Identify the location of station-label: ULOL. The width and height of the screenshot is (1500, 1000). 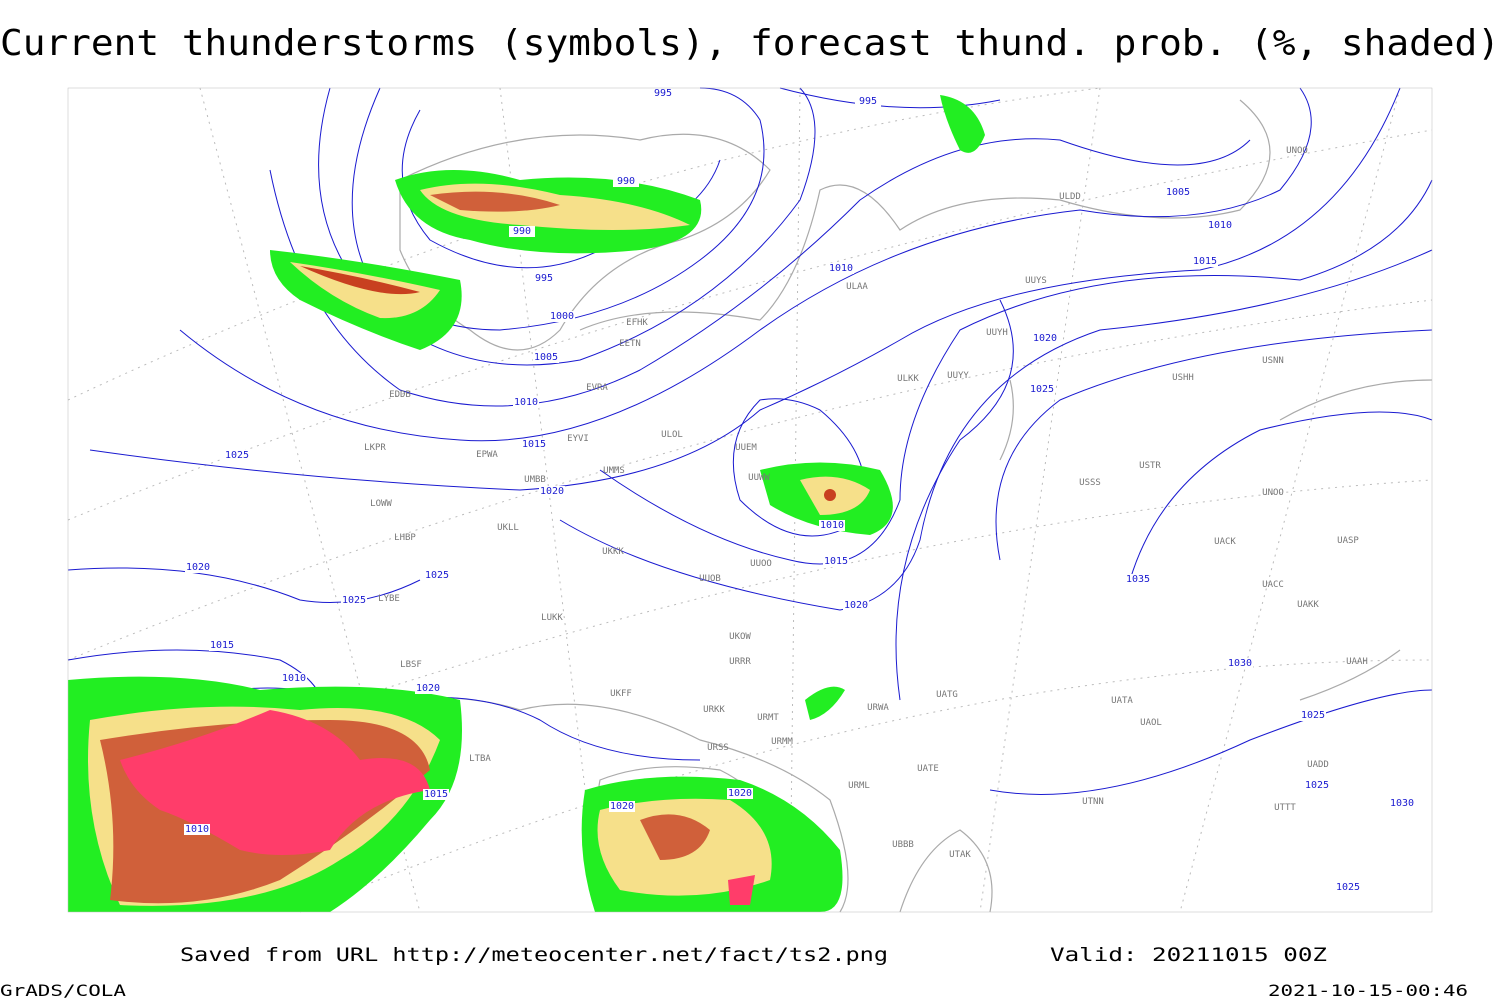
(672, 435).